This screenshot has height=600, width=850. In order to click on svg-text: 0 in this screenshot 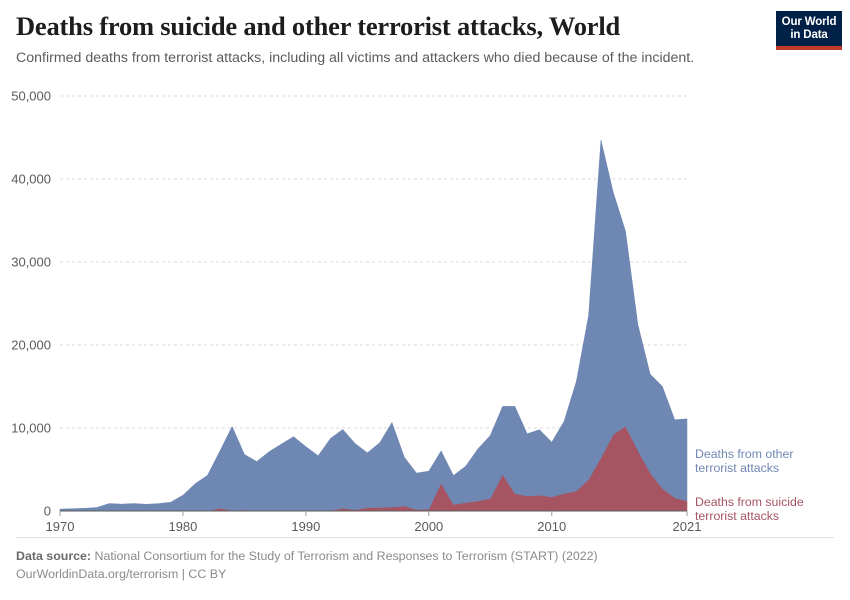, I will do `click(47, 511)`.